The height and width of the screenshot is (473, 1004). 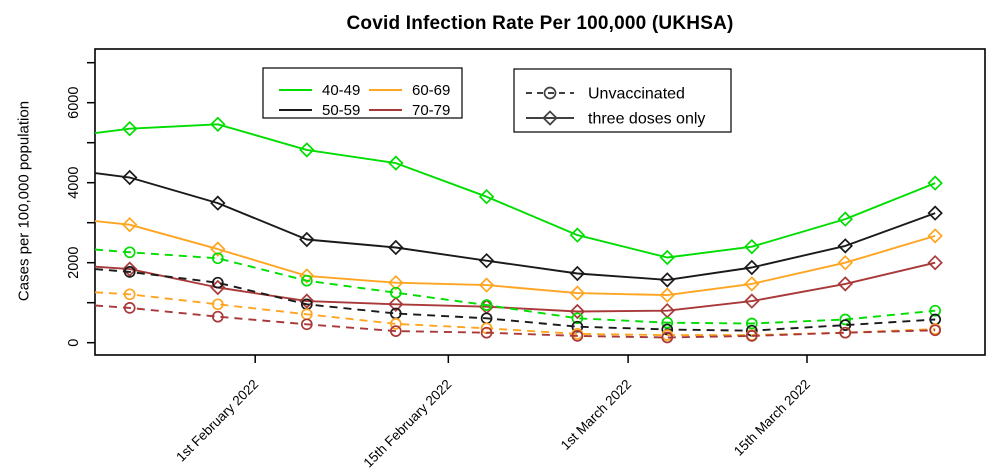 I want to click on x-tick-label: 15th February 2022, so click(x=408, y=424).